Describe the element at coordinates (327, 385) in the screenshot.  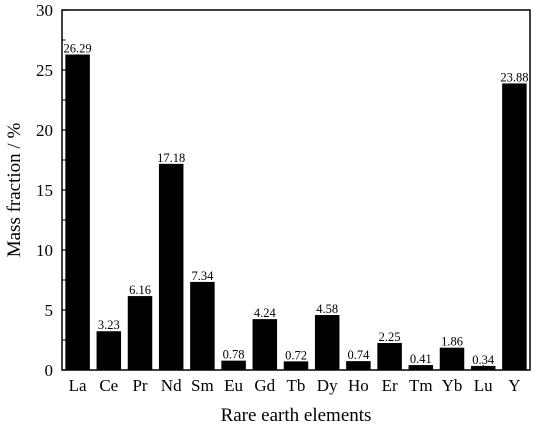
I see `x-tick-label-dy: Dy` at that location.